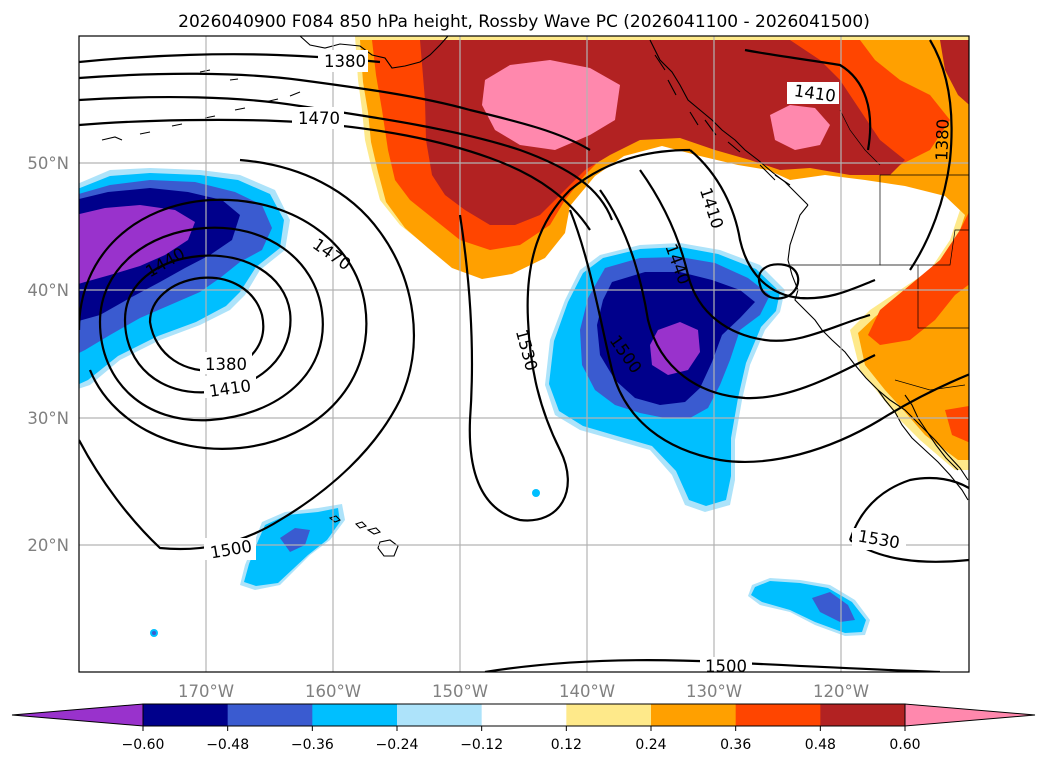  Describe the element at coordinates (918, 278) in the screenshot. I see `pos-anomaly-0.36-se` at that location.